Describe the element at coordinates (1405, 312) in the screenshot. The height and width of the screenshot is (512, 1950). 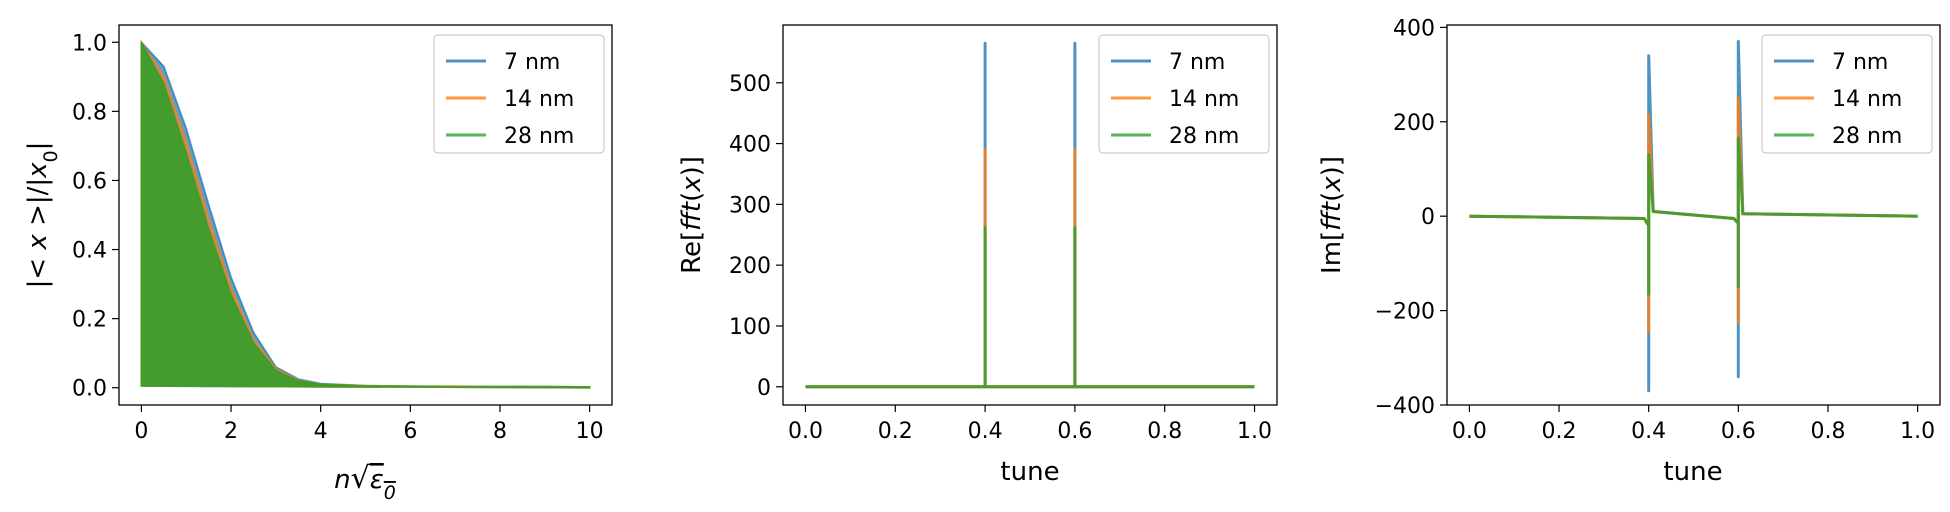
I see `y-tick-label: −200` at that location.